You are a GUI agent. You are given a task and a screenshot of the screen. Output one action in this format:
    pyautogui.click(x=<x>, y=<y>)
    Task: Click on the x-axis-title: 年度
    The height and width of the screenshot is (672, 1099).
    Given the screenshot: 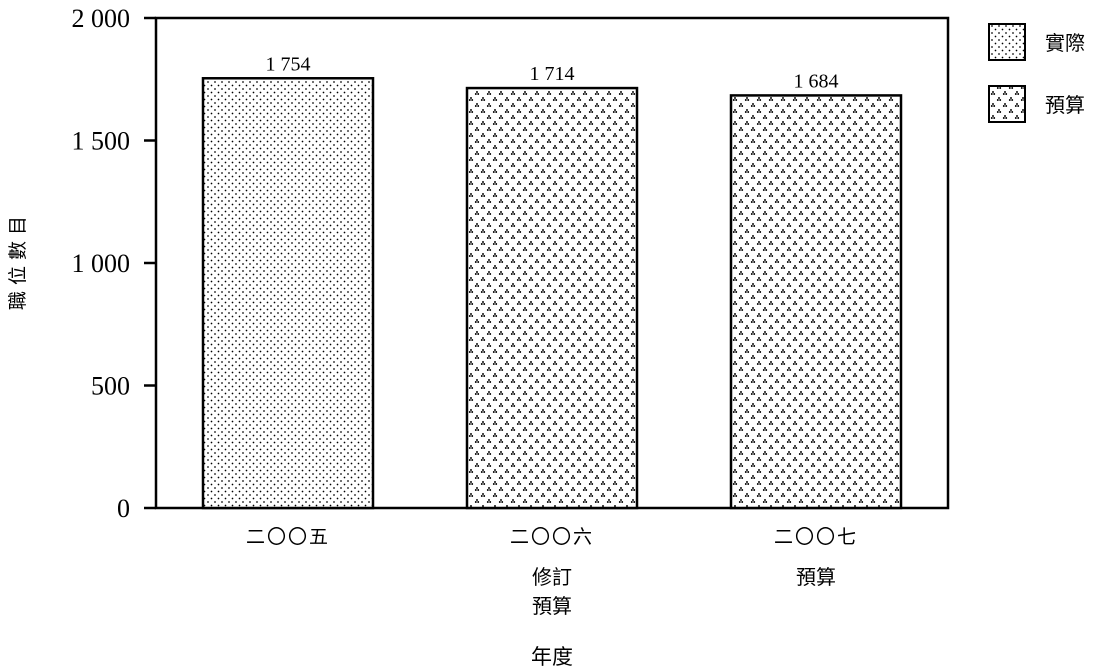 What is the action you would take?
    pyautogui.click(x=552, y=657)
    